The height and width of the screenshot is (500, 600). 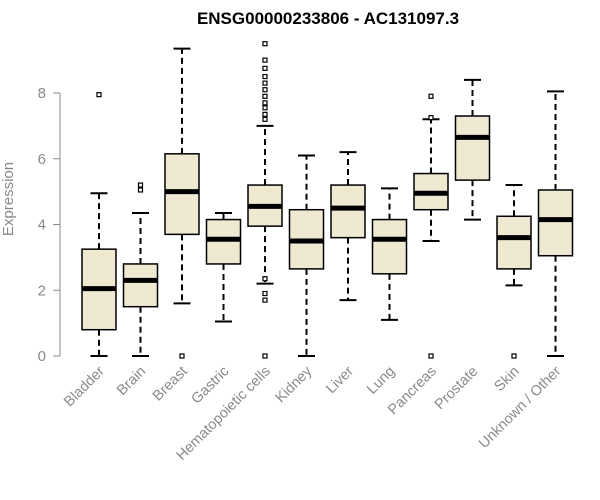 I want to click on y-tick-label: 2, so click(x=42, y=290).